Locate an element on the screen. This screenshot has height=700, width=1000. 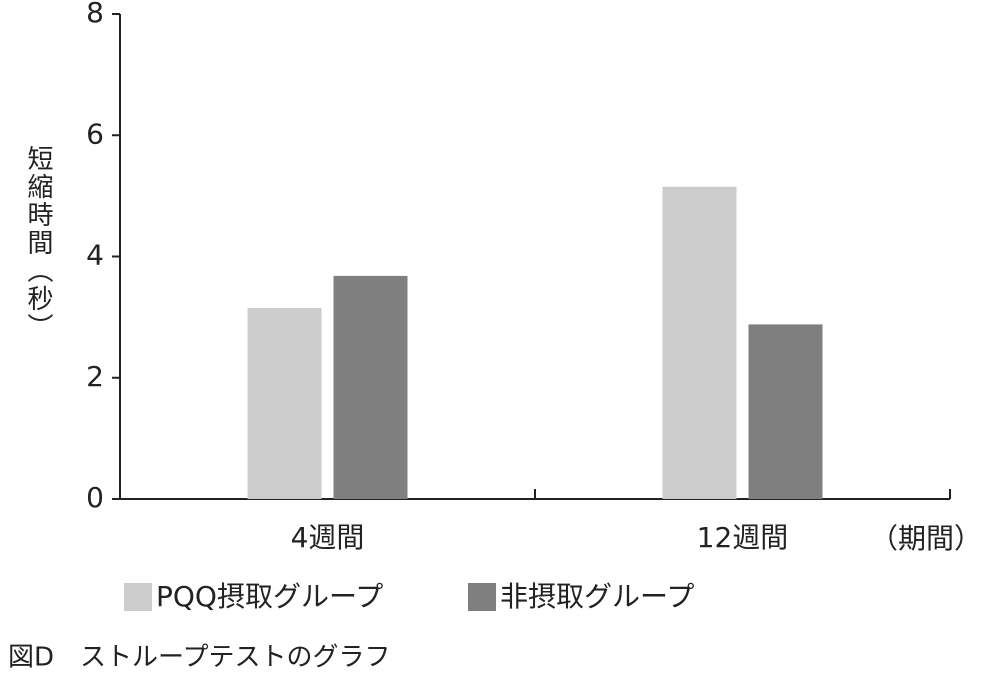
y-tick-label: 4 is located at coordinates (95, 255).